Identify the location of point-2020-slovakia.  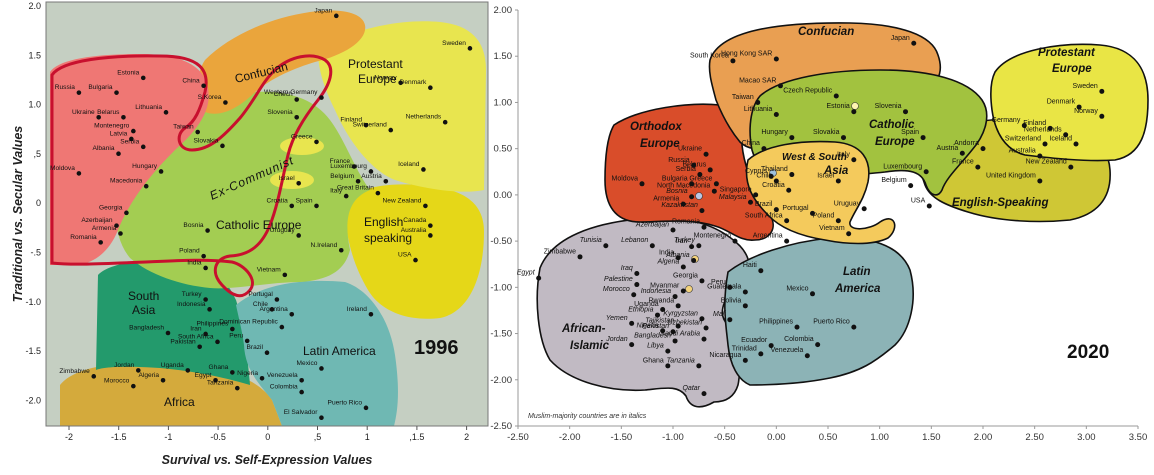
(843, 138).